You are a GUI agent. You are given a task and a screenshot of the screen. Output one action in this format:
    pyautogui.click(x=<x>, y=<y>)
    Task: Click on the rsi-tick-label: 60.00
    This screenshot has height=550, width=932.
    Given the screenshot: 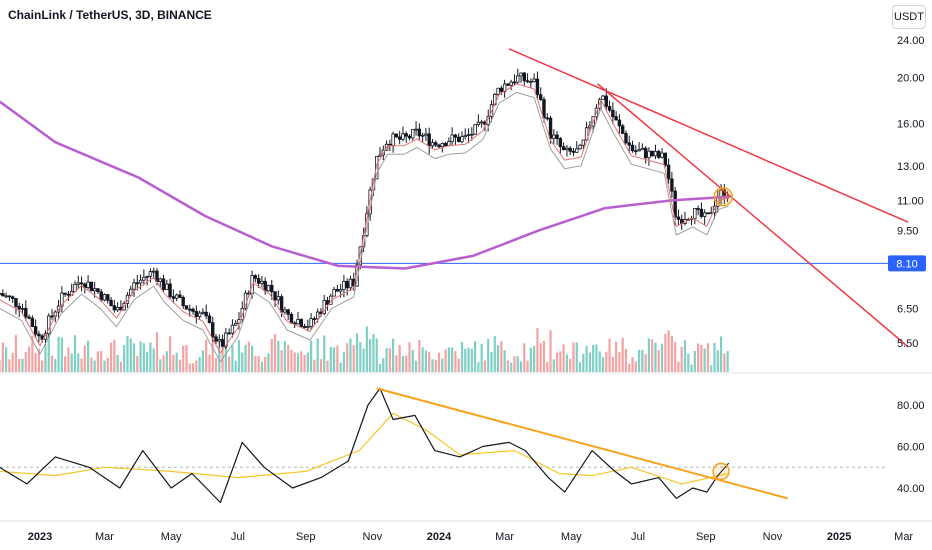 What is the action you would take?
    pyautogui.click(x=911, y=448)
    